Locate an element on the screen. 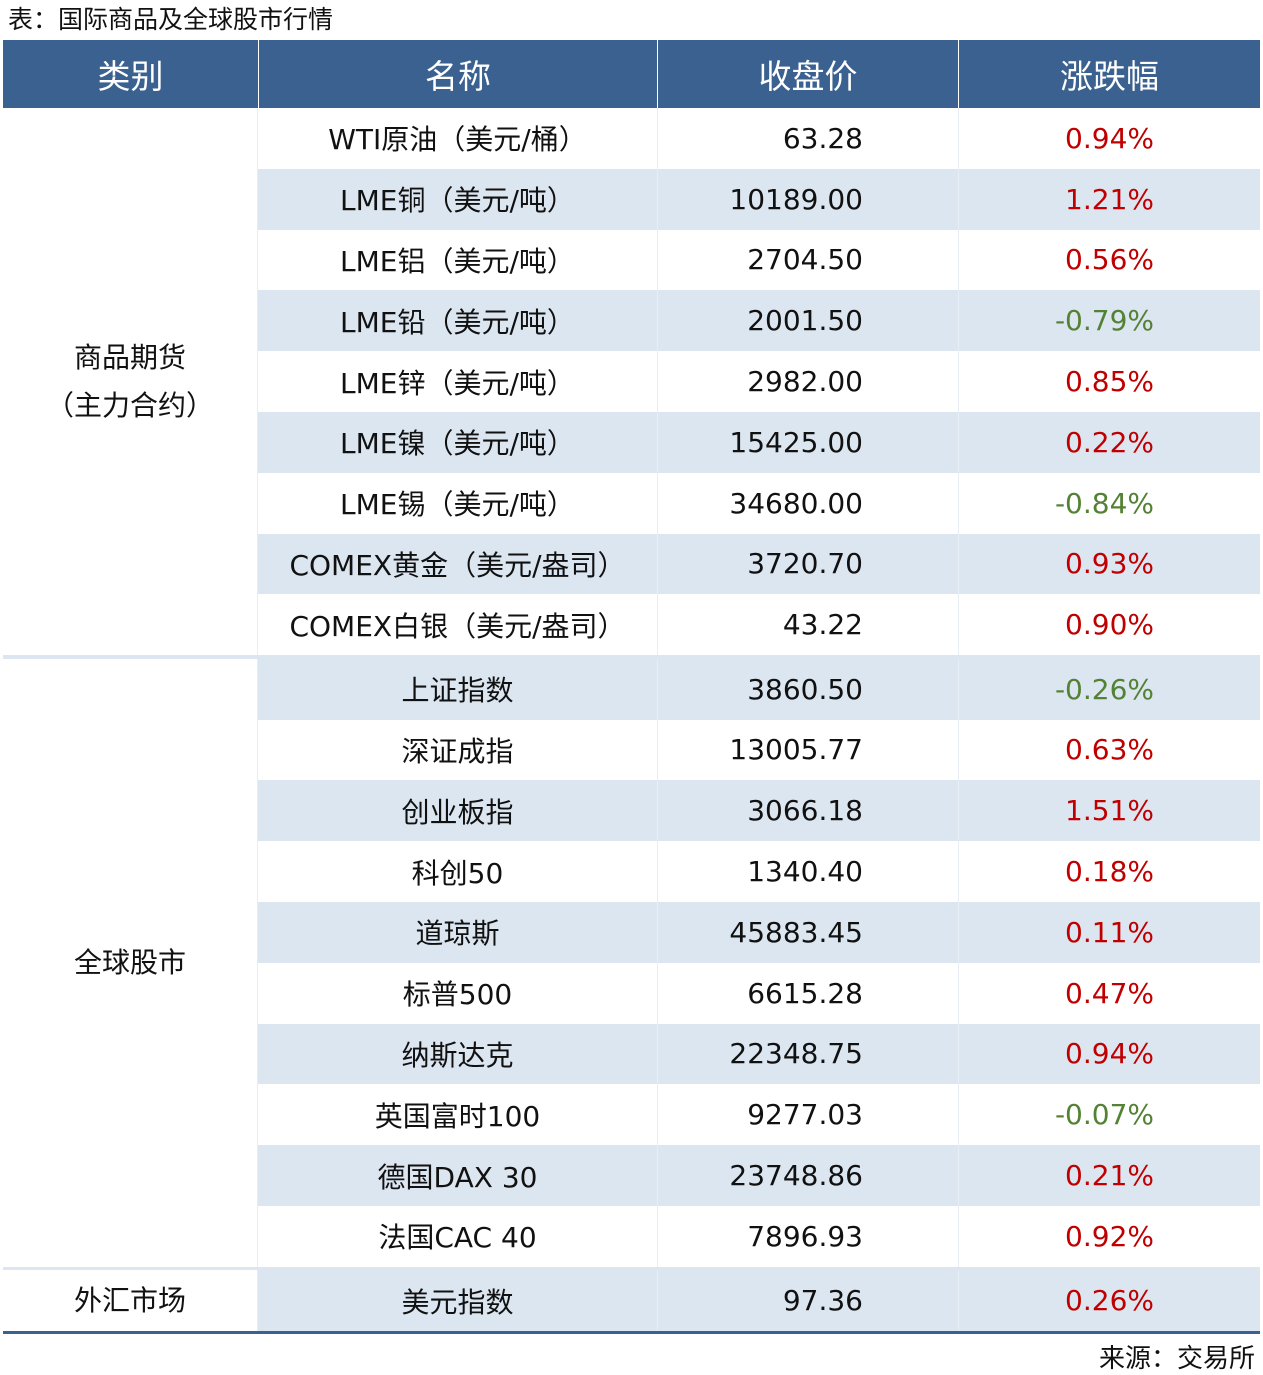  header-cell: 收盘价 is located at coordinates (807, 74).